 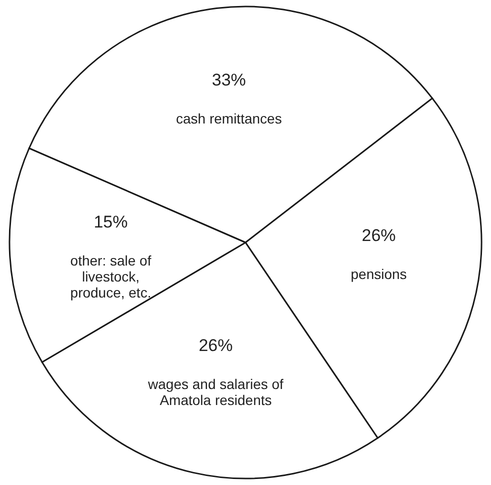 I want to click on slice-label: other: sale of livestock, produce, etc., so click(x=111, y=276).